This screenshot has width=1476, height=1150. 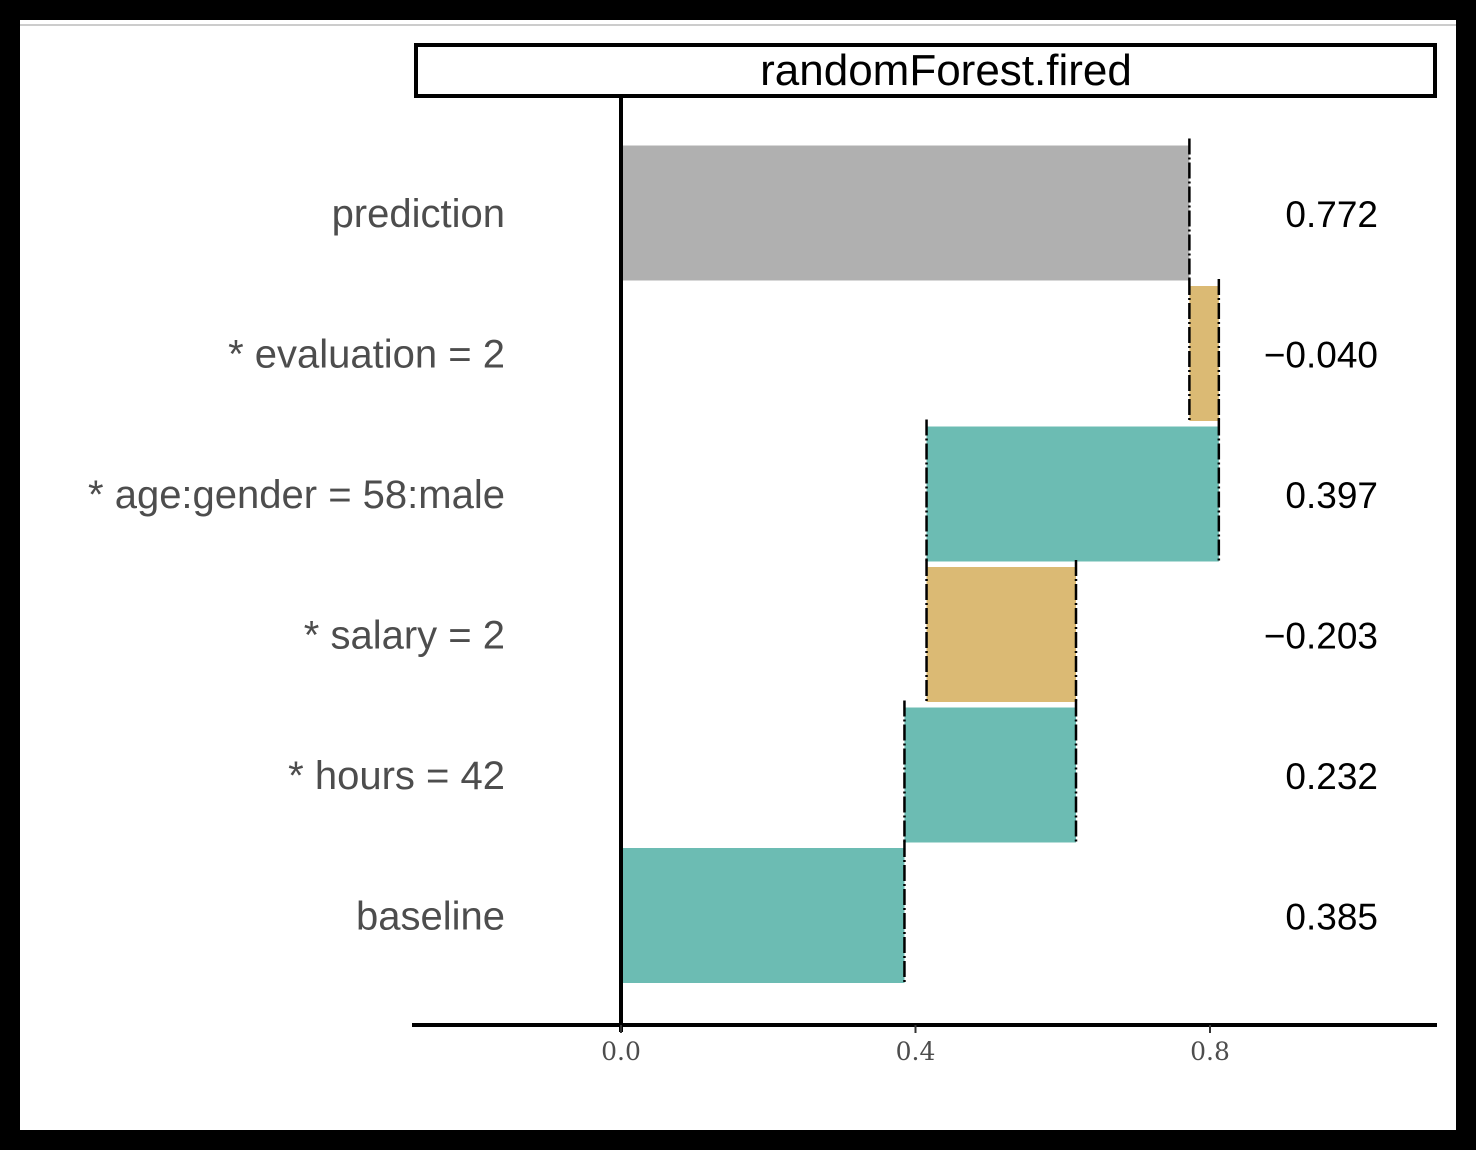 What do you see at coordinates (296, 495) in the screenshot?
I see `category-label-2: * age:gender = 58:male` at bounding box center [296, 495].